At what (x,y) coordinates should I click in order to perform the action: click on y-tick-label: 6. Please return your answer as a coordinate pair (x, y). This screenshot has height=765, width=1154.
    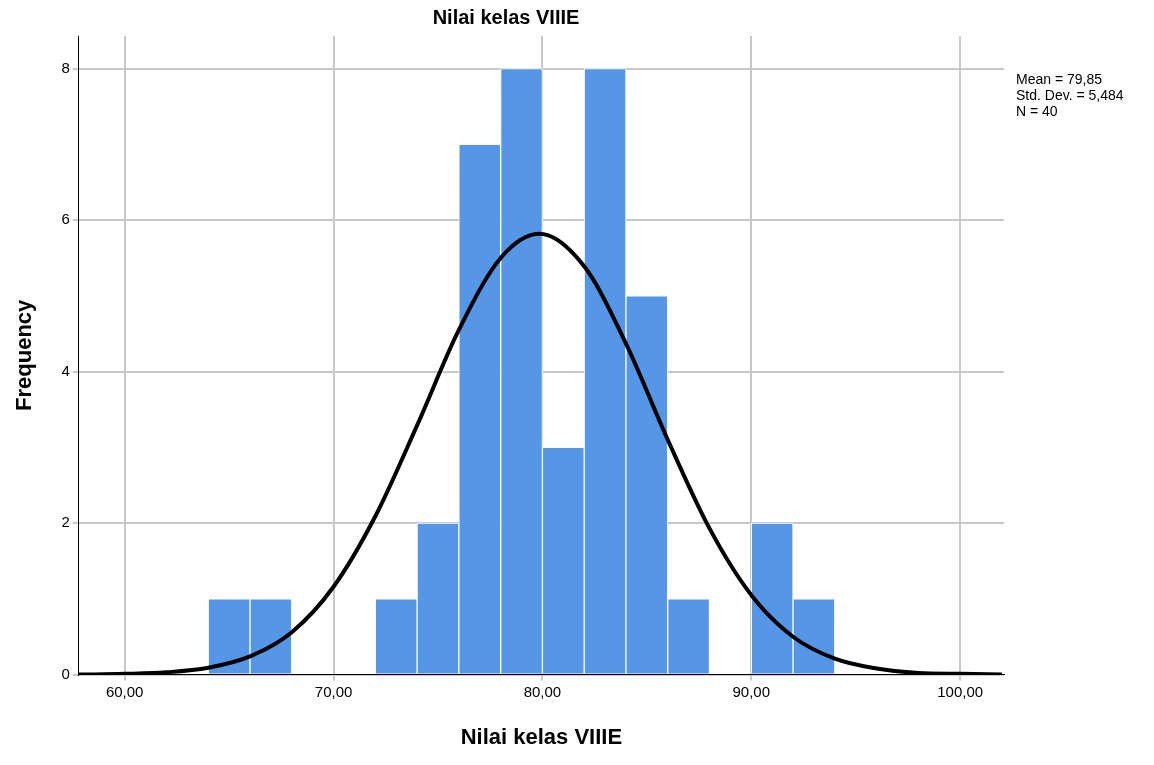
    Looking at the image, I should click on (65, 219).